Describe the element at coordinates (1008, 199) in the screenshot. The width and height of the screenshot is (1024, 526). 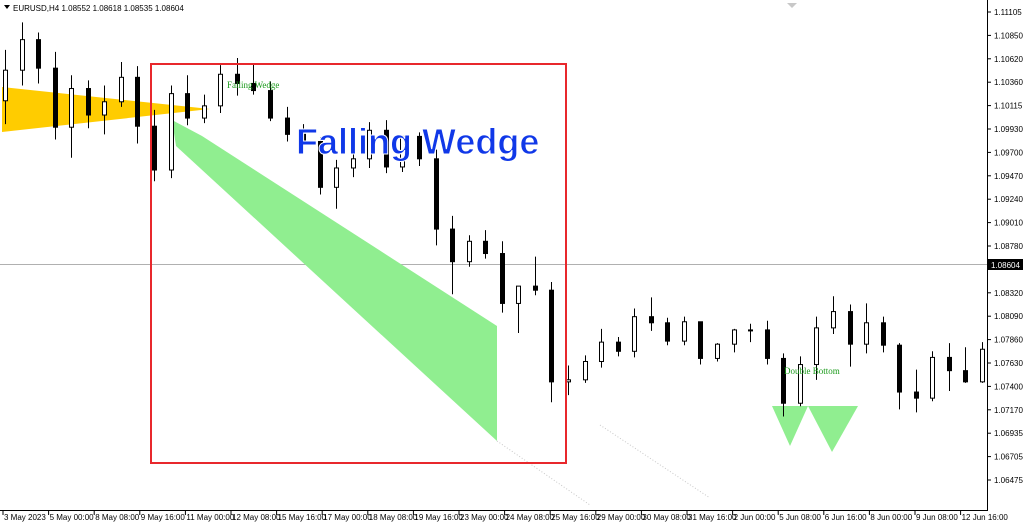
I see `price-axis-label: 1.09240` at that location.